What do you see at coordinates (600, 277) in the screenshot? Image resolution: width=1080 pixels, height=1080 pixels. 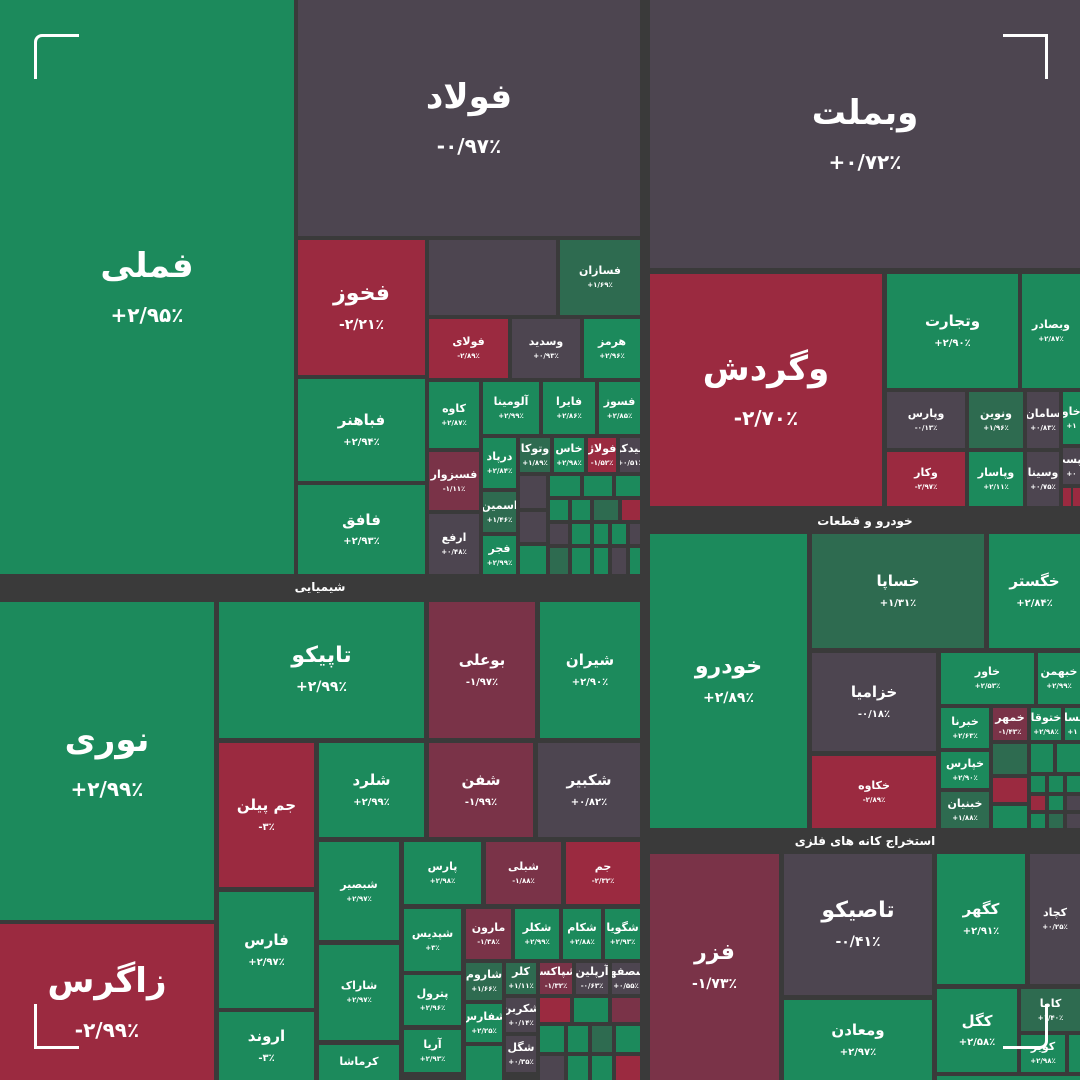 I see `tile-fesazan: فسازان +۱/۶۹٪` at bounding box center [600, 277].